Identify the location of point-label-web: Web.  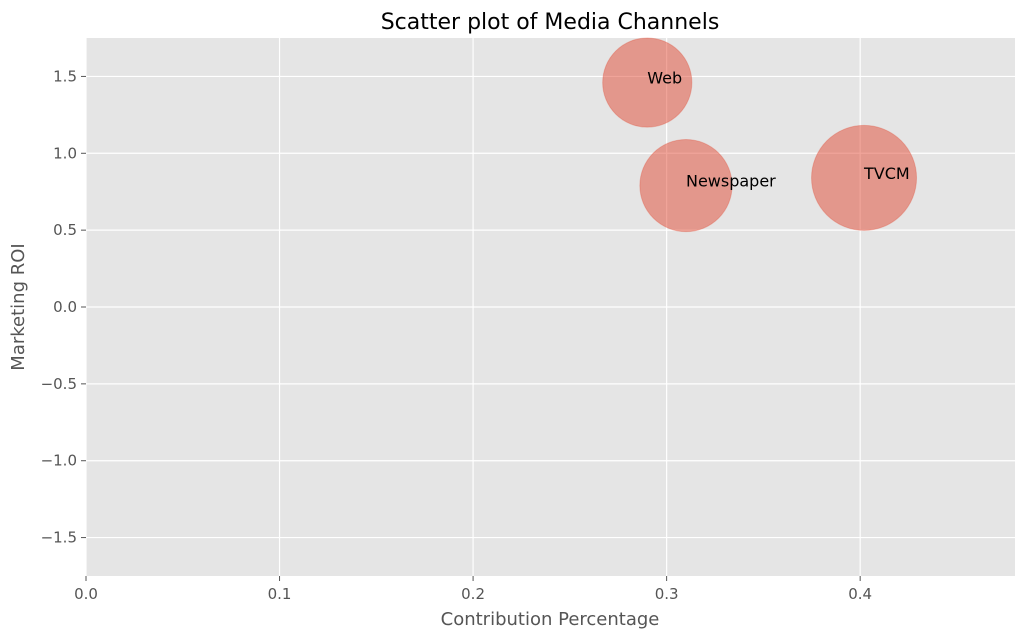
(664, 78).